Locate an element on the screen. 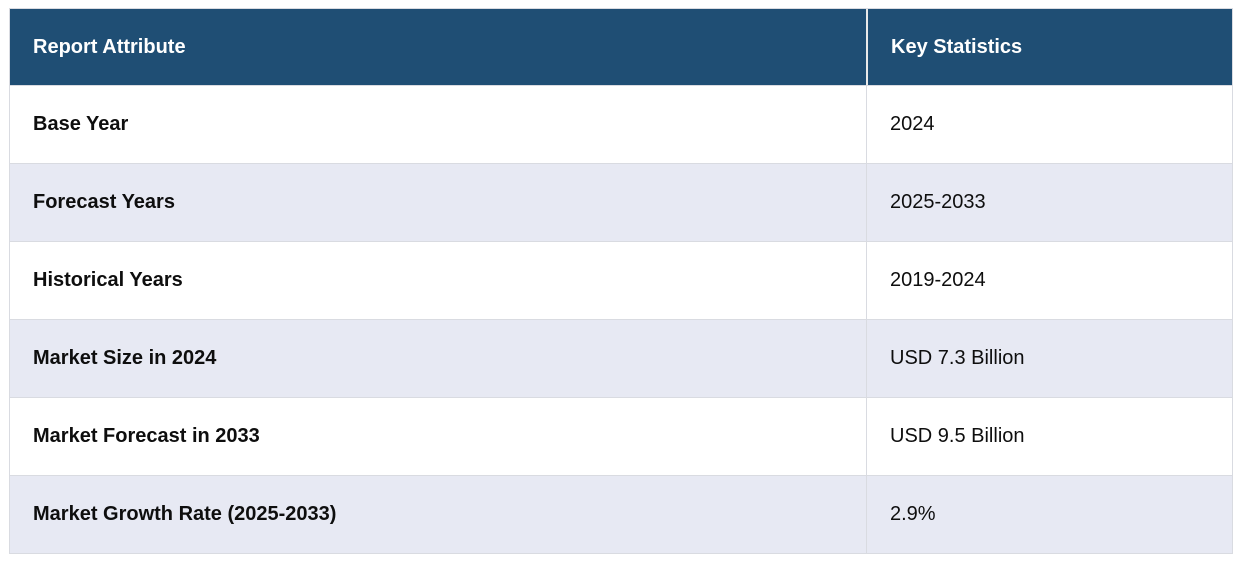  table-row: Market Growth Rate (2025-2033) 2.9% is located at coordinates (621, 514).